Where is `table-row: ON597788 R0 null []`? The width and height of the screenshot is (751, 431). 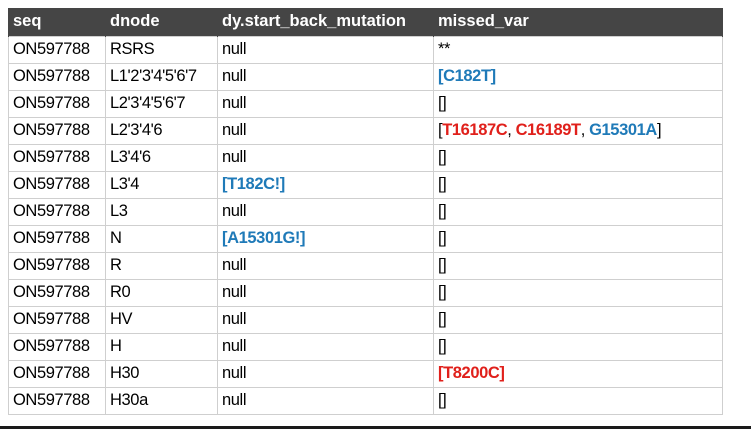
table-row: ON597788 R0 null [] is located at coordinates (365, 292).